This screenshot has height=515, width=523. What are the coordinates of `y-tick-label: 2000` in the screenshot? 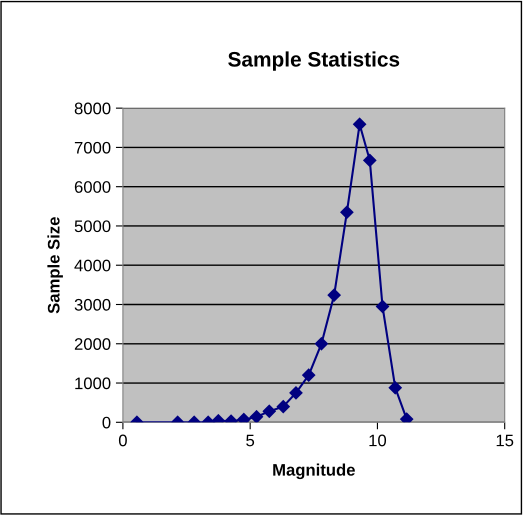 It's located at (92, 344).